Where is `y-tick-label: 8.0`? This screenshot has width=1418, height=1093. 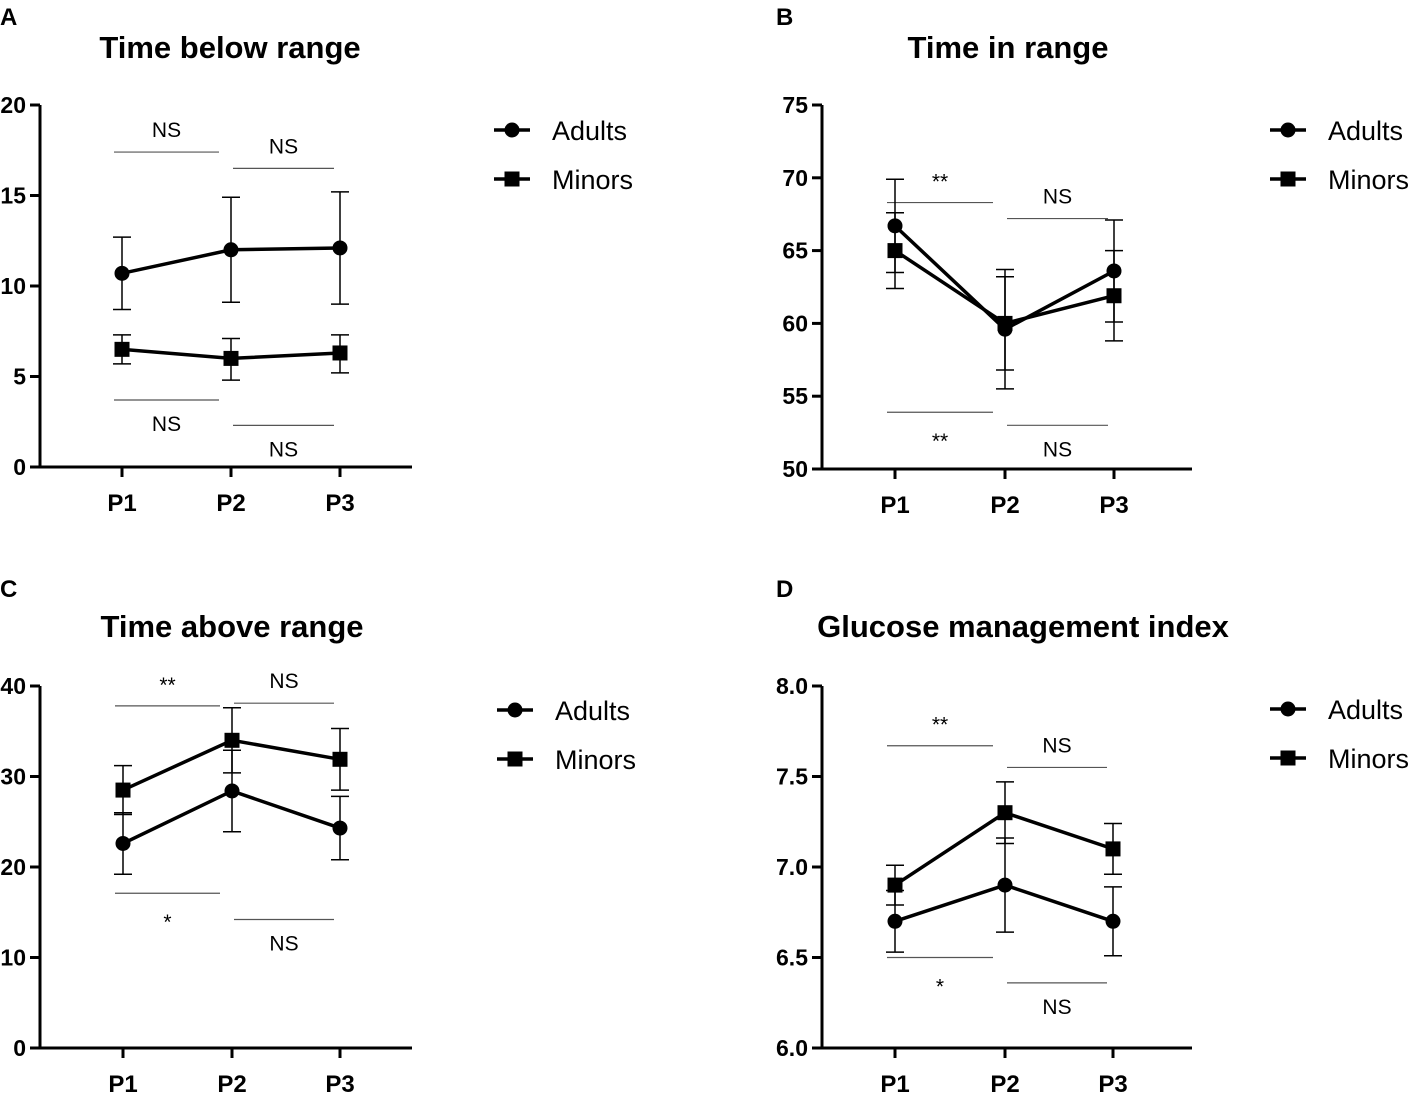
y-tick-label: 8.0 is located at coordinates (792, 686).